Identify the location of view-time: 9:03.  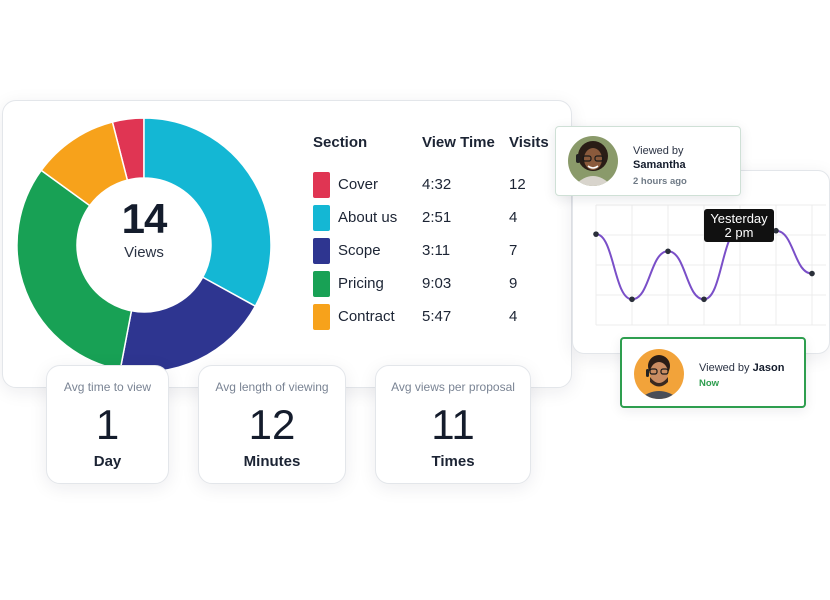
(437, 283).